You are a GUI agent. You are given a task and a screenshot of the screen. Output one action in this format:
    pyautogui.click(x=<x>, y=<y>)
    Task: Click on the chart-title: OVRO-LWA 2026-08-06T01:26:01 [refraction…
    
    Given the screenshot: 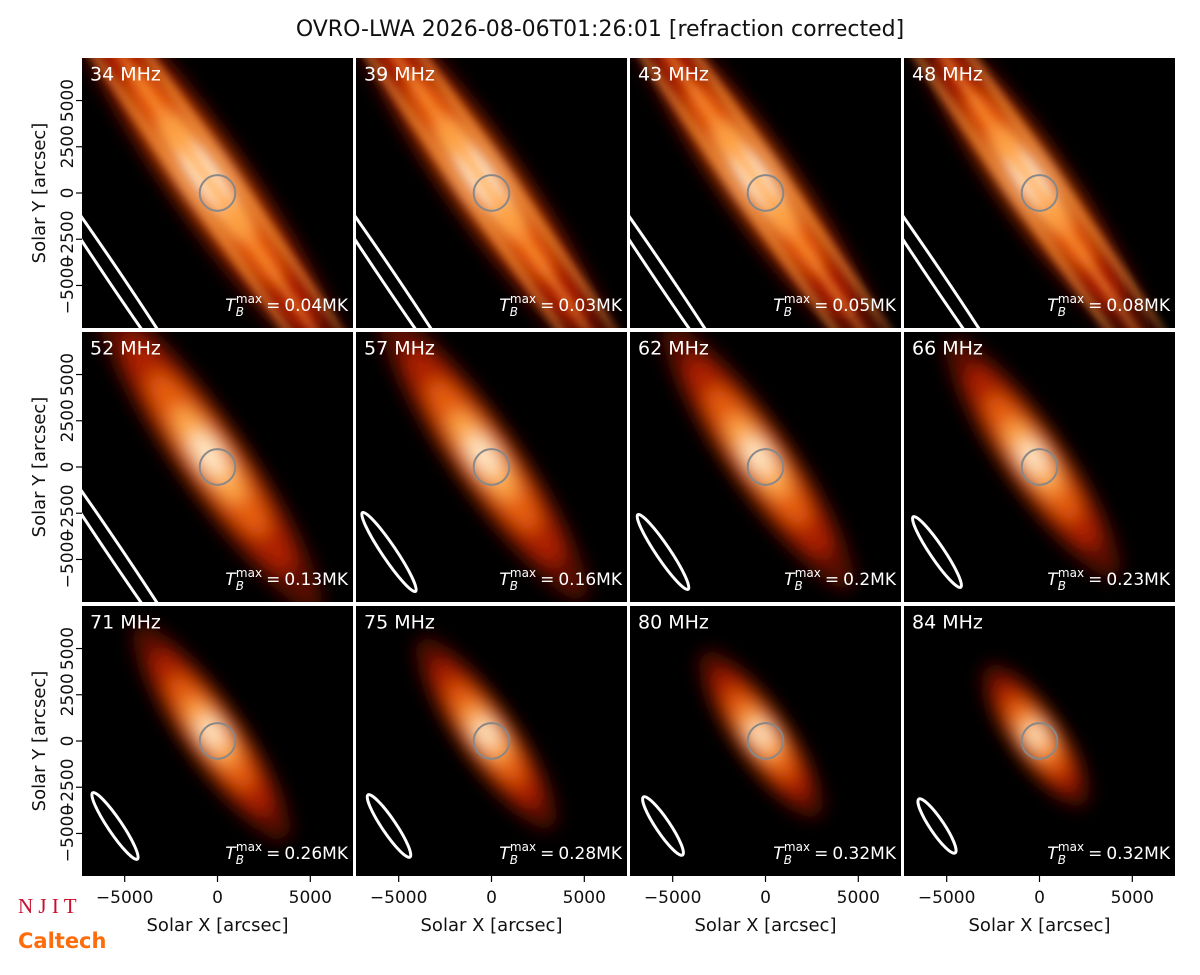 What is the action you would take?
    pyautogui.click(x=600, y=29)
    